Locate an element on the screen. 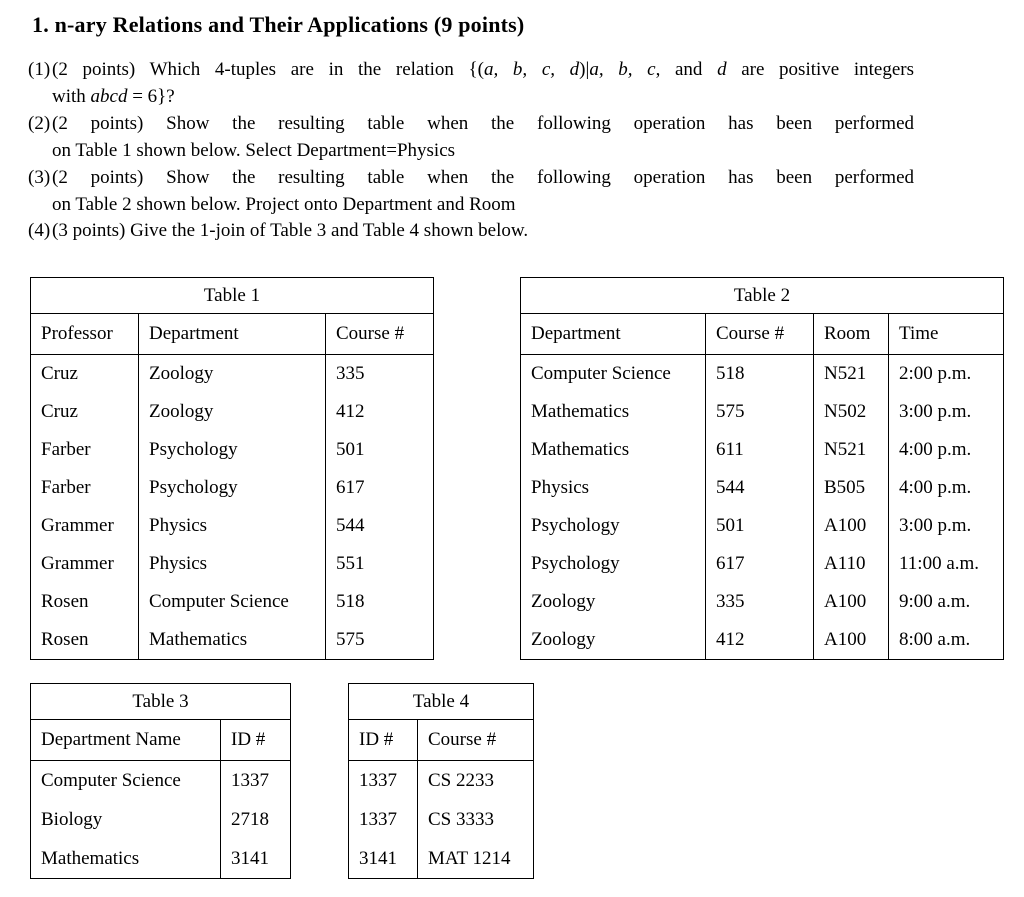 This screenshot has height=897, width=1024. table-cell: 501 is located at coordinates (759, 526).